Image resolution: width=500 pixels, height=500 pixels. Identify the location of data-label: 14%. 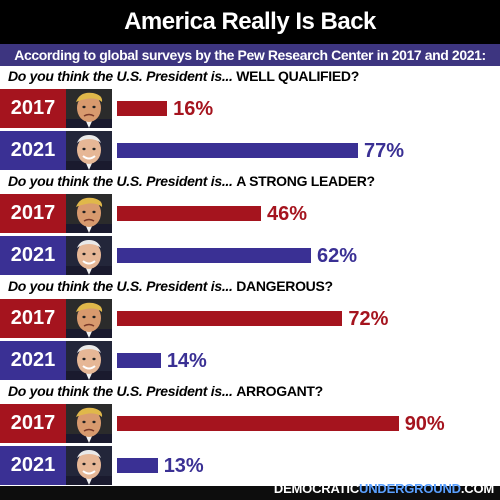
(186, 360).